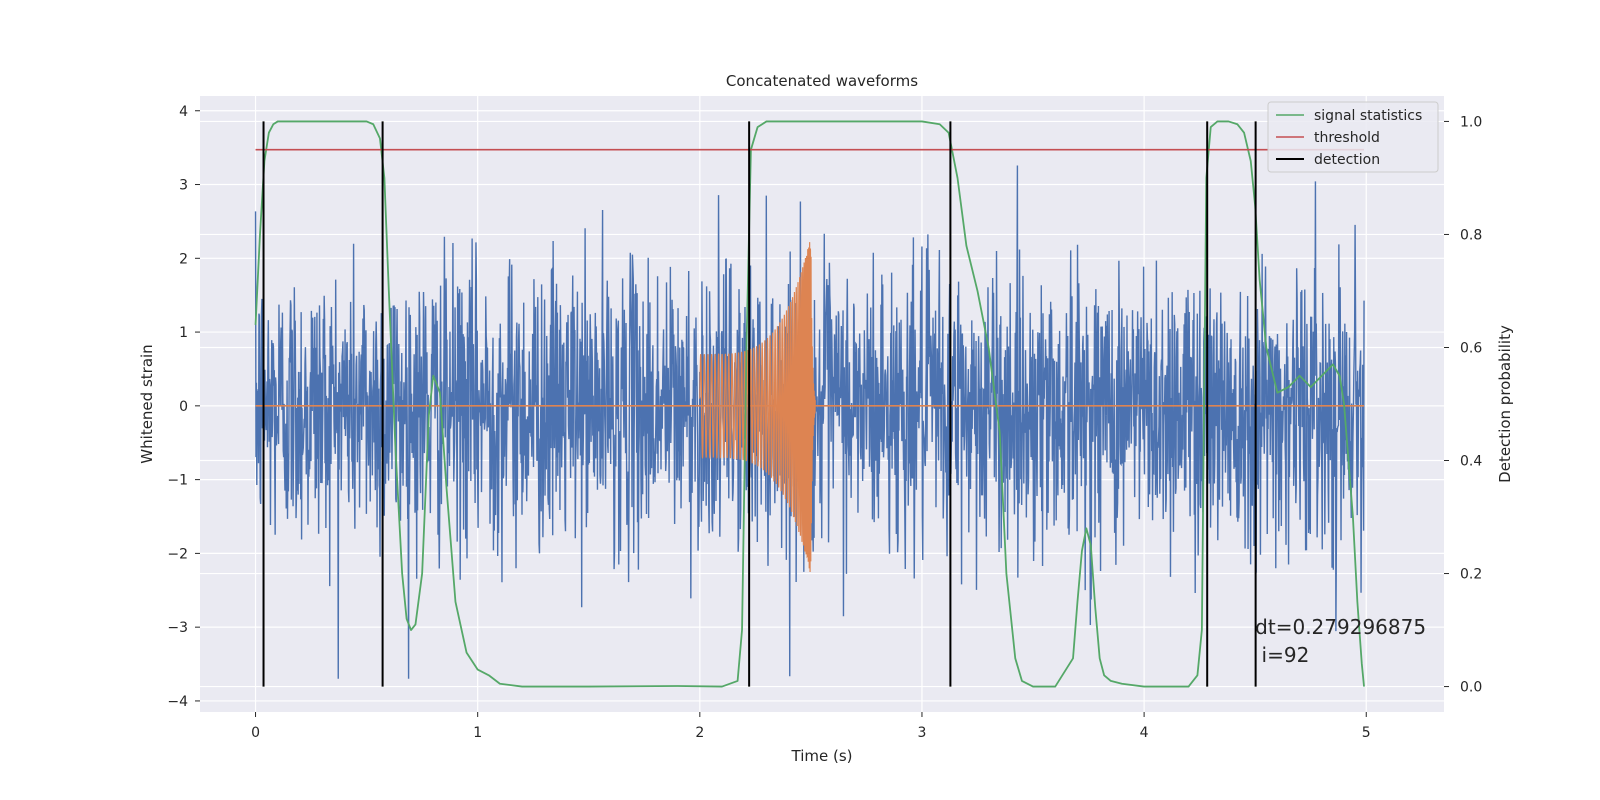 This screenshot has width=1600, height=800. I want to click on x-tick-label-2: 2, so click(699, 733).